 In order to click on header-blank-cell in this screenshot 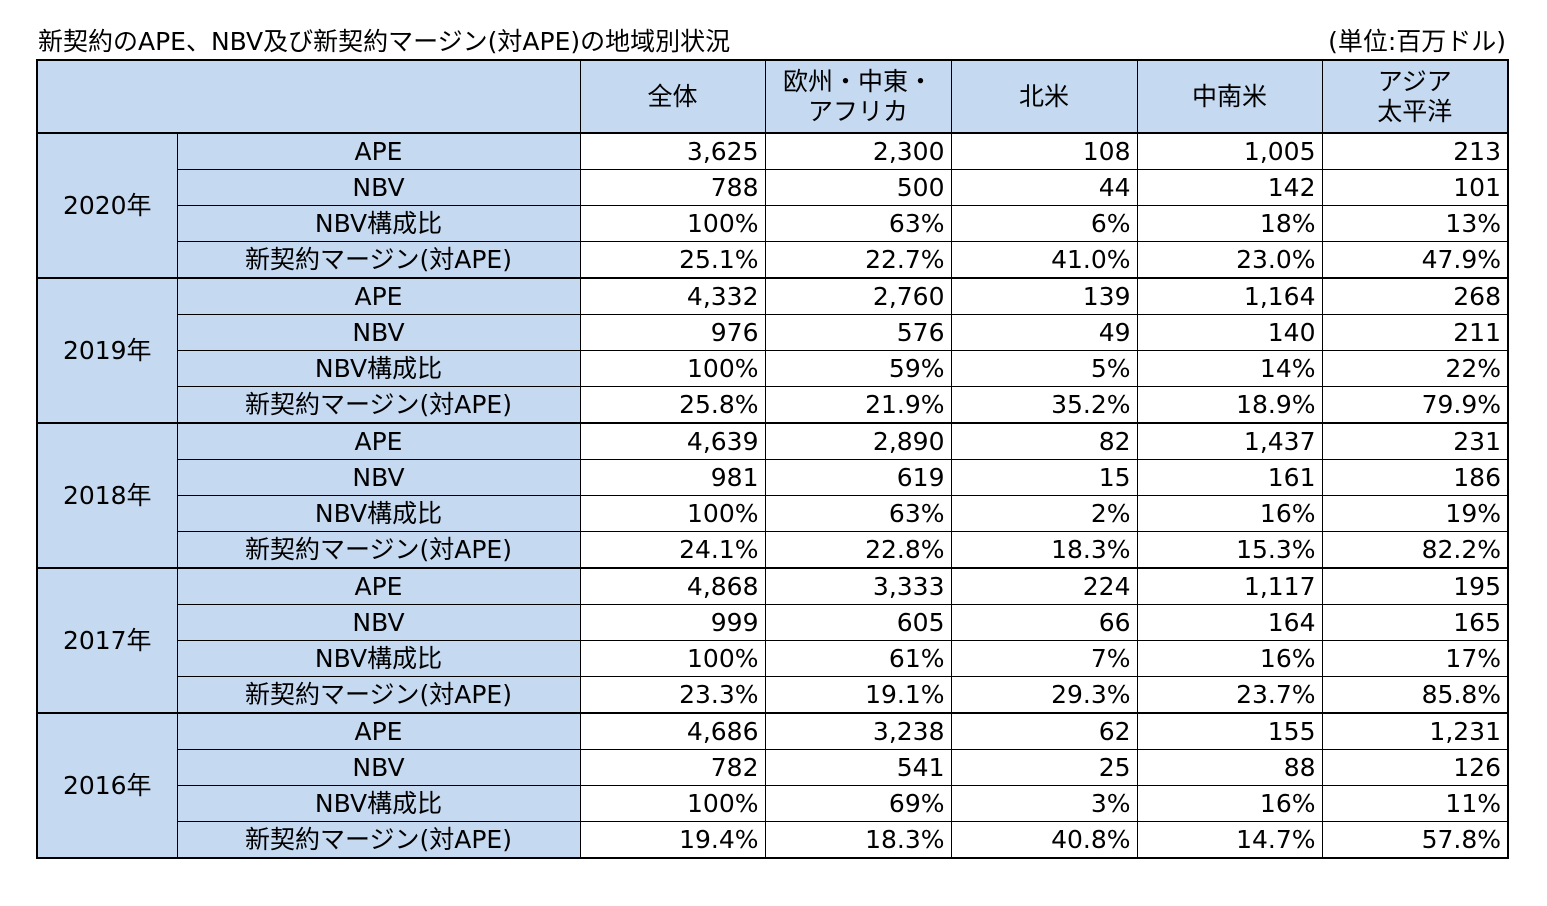, I will do `click(308, 96)`.